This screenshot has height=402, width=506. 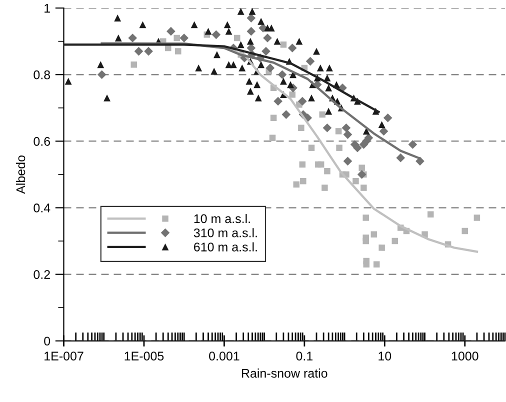 What do you see at coordinates (47, 341) in the screenshot?
I see `y-tick-label: 0` at bounding box center [47, 341].